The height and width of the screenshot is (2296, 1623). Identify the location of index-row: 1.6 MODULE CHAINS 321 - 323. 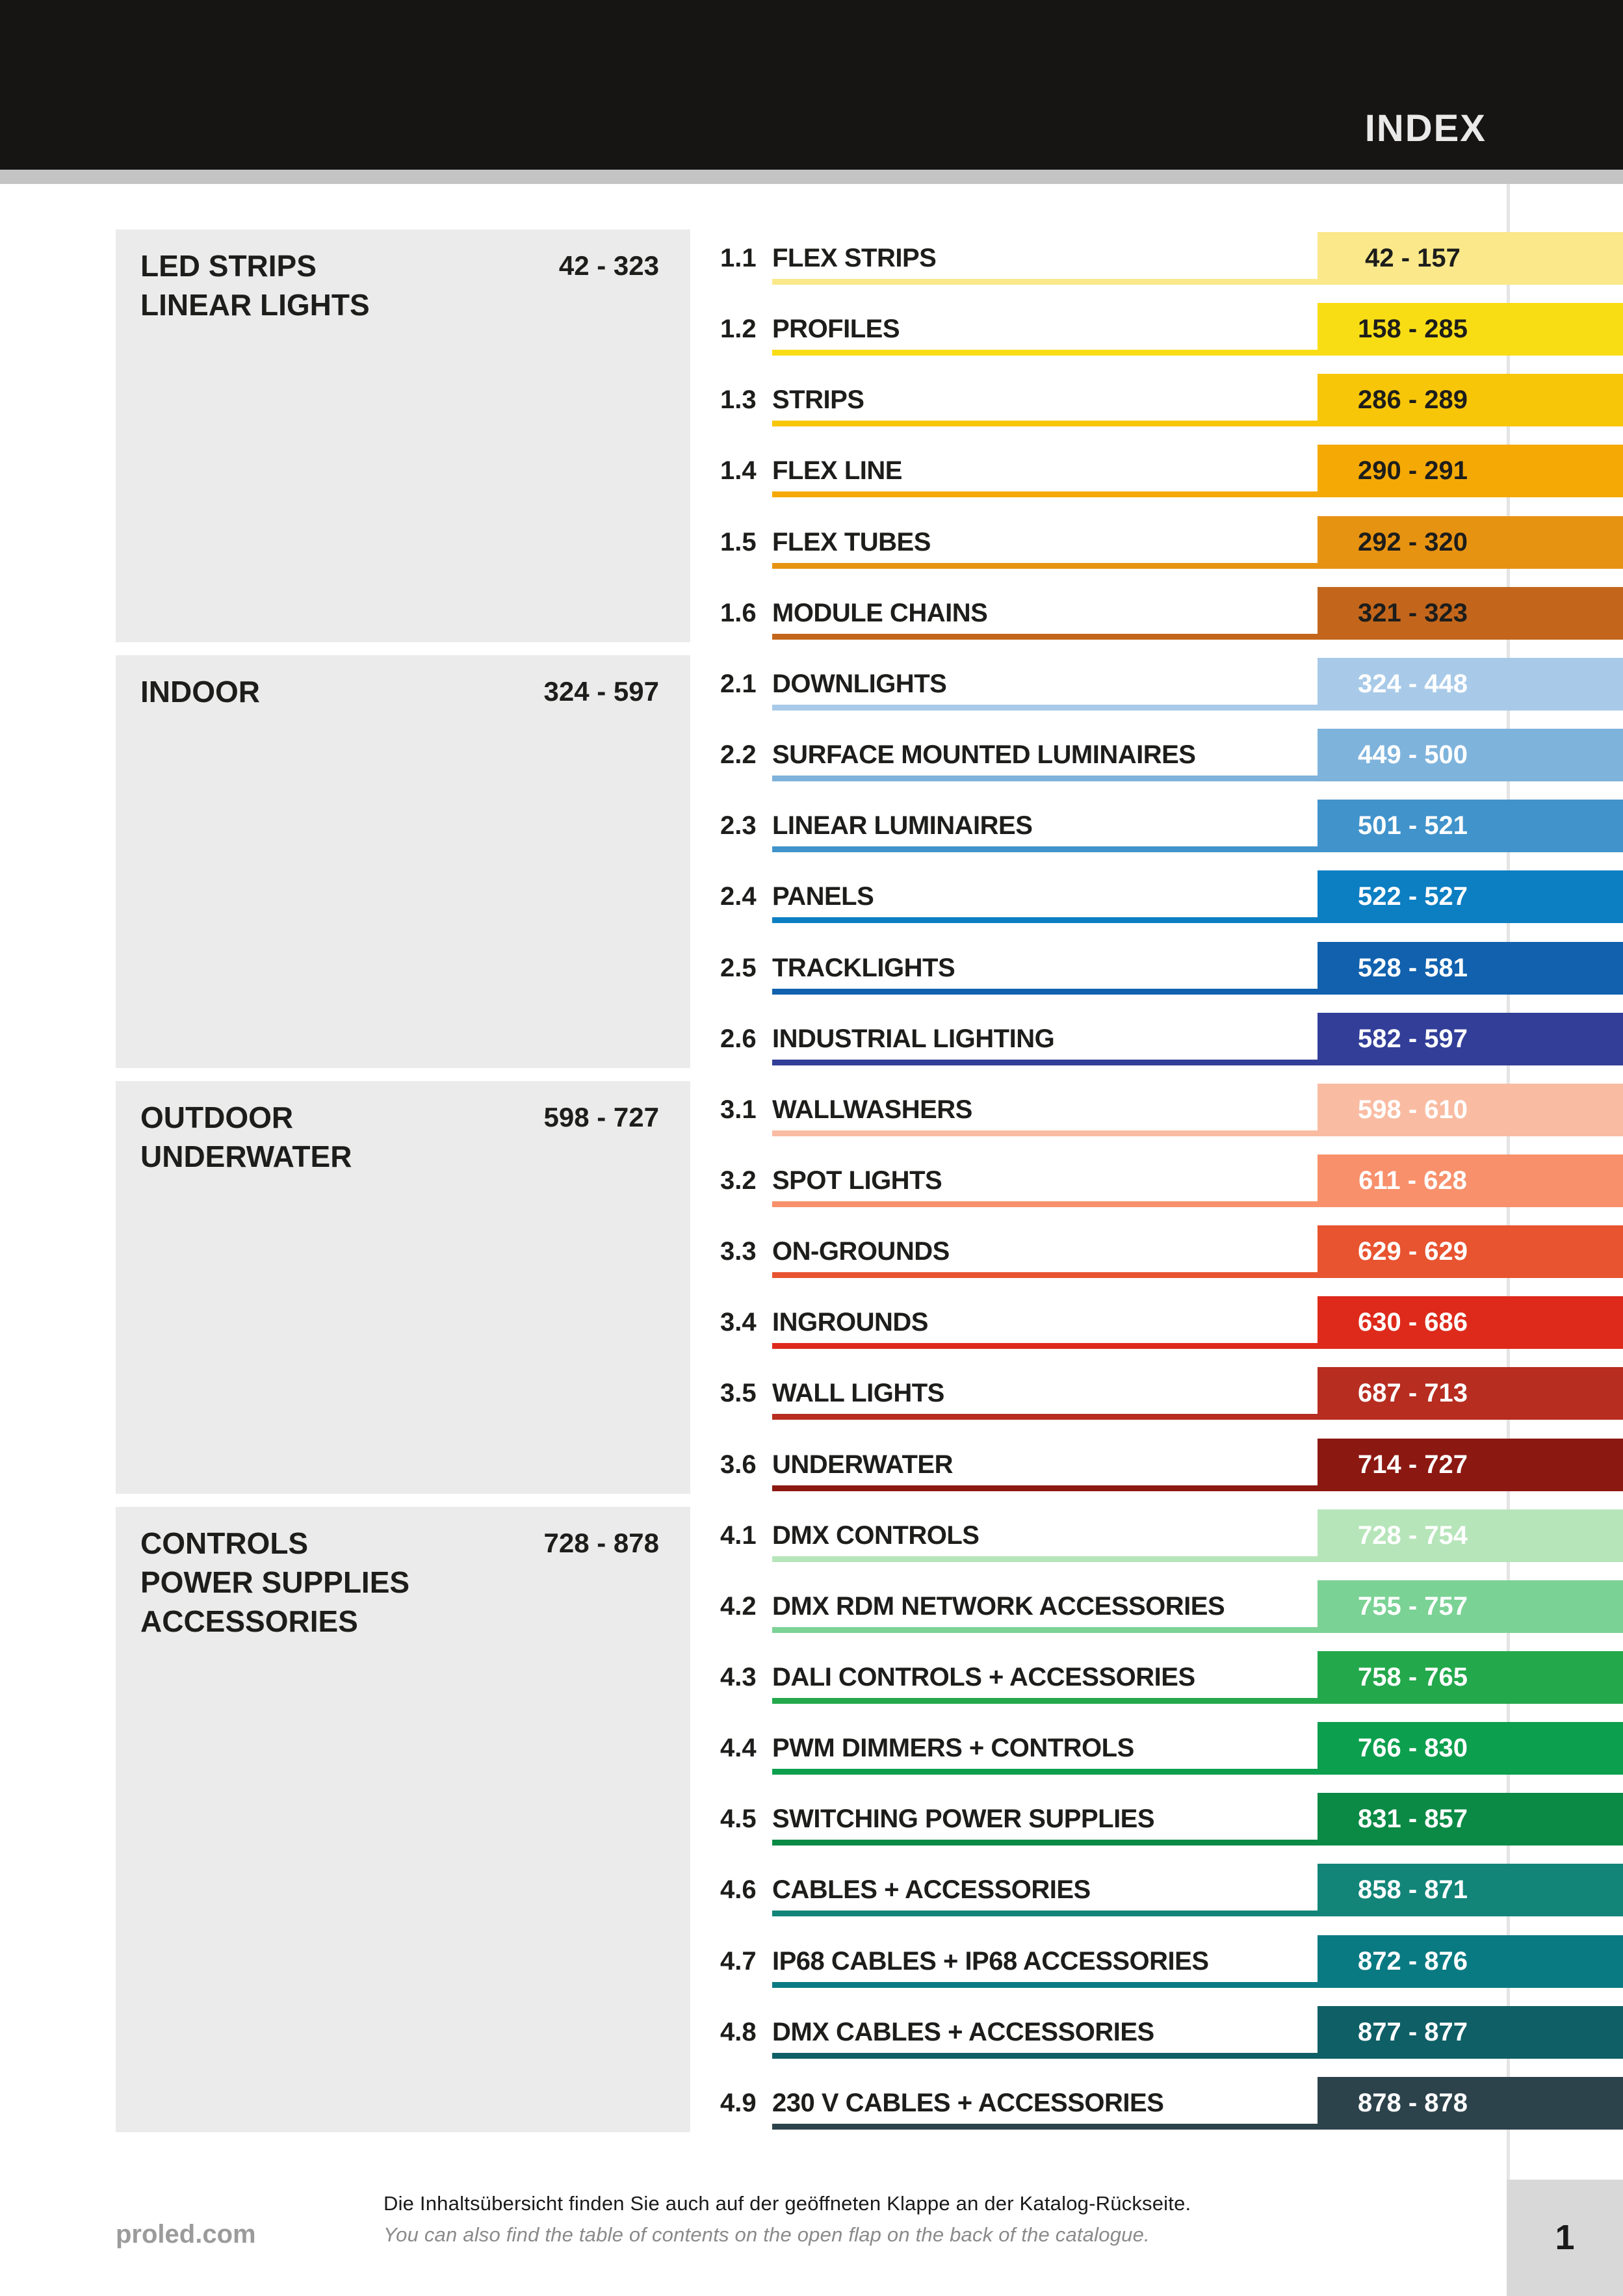
(811, 613).